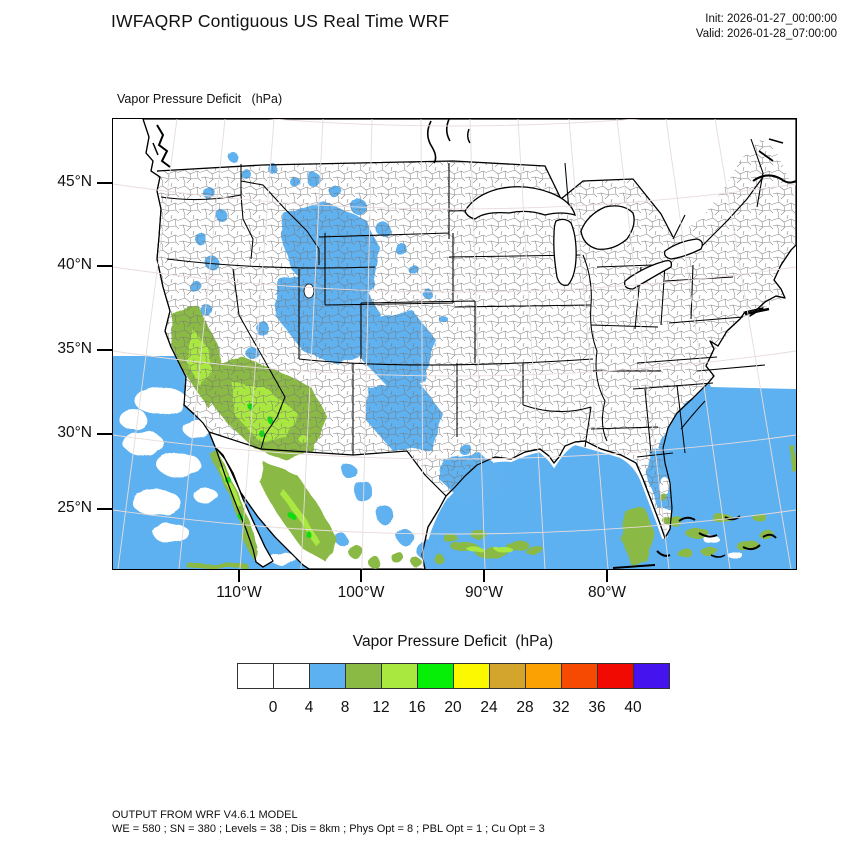 The height and width of the screenshot is (850, 850). What do you see at coordinates (381, 707) in the screenshot?
I see `colorbar-tick-label: 12` at bounding box center [381, 707].